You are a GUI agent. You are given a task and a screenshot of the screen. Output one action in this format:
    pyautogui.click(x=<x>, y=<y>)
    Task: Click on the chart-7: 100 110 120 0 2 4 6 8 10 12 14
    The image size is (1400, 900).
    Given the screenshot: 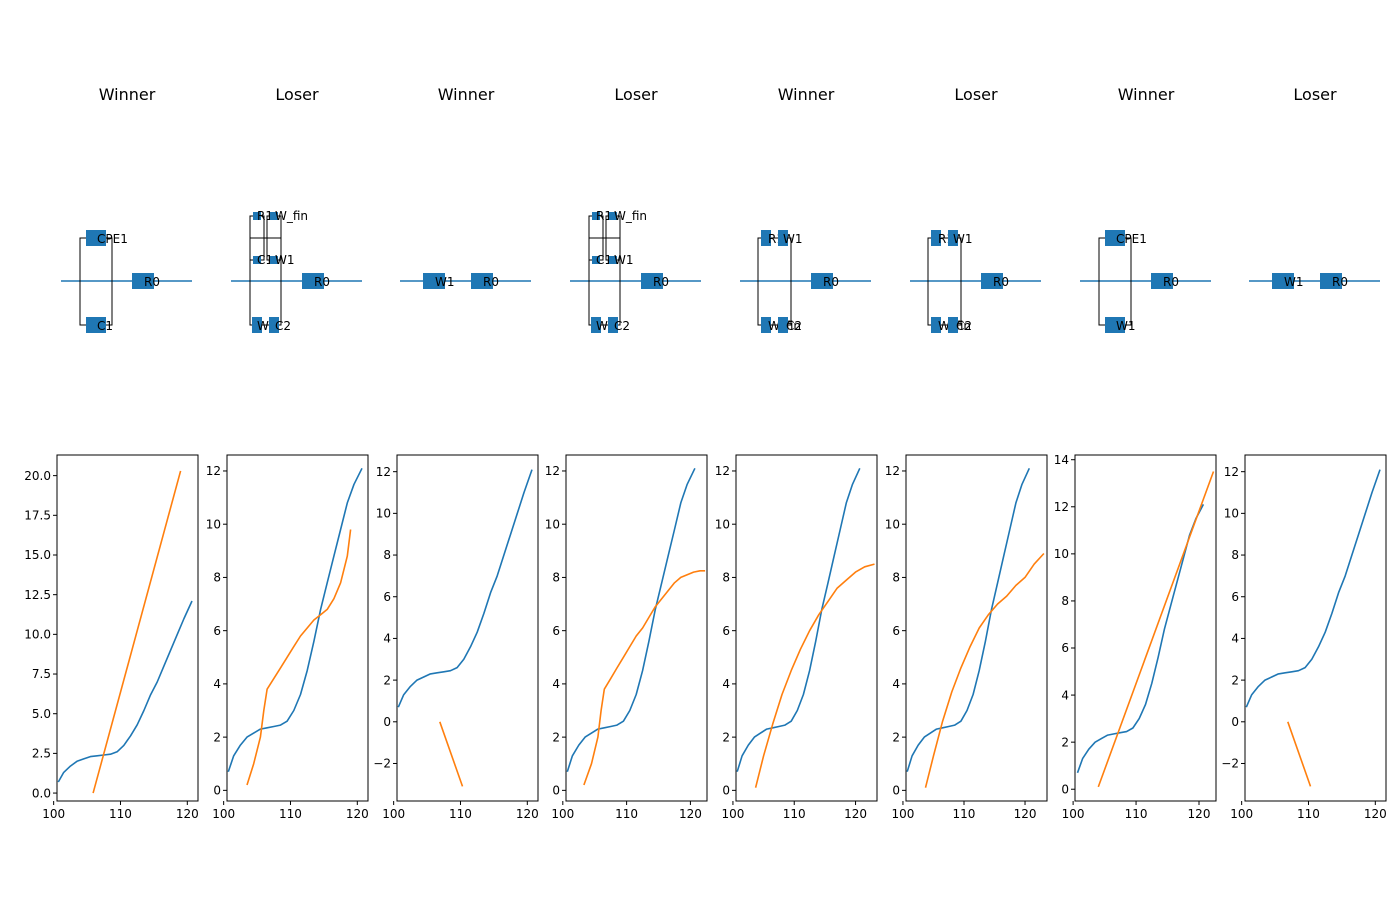 What is the action you would take?
    pyautogui.click(x=1135, y=637)
    